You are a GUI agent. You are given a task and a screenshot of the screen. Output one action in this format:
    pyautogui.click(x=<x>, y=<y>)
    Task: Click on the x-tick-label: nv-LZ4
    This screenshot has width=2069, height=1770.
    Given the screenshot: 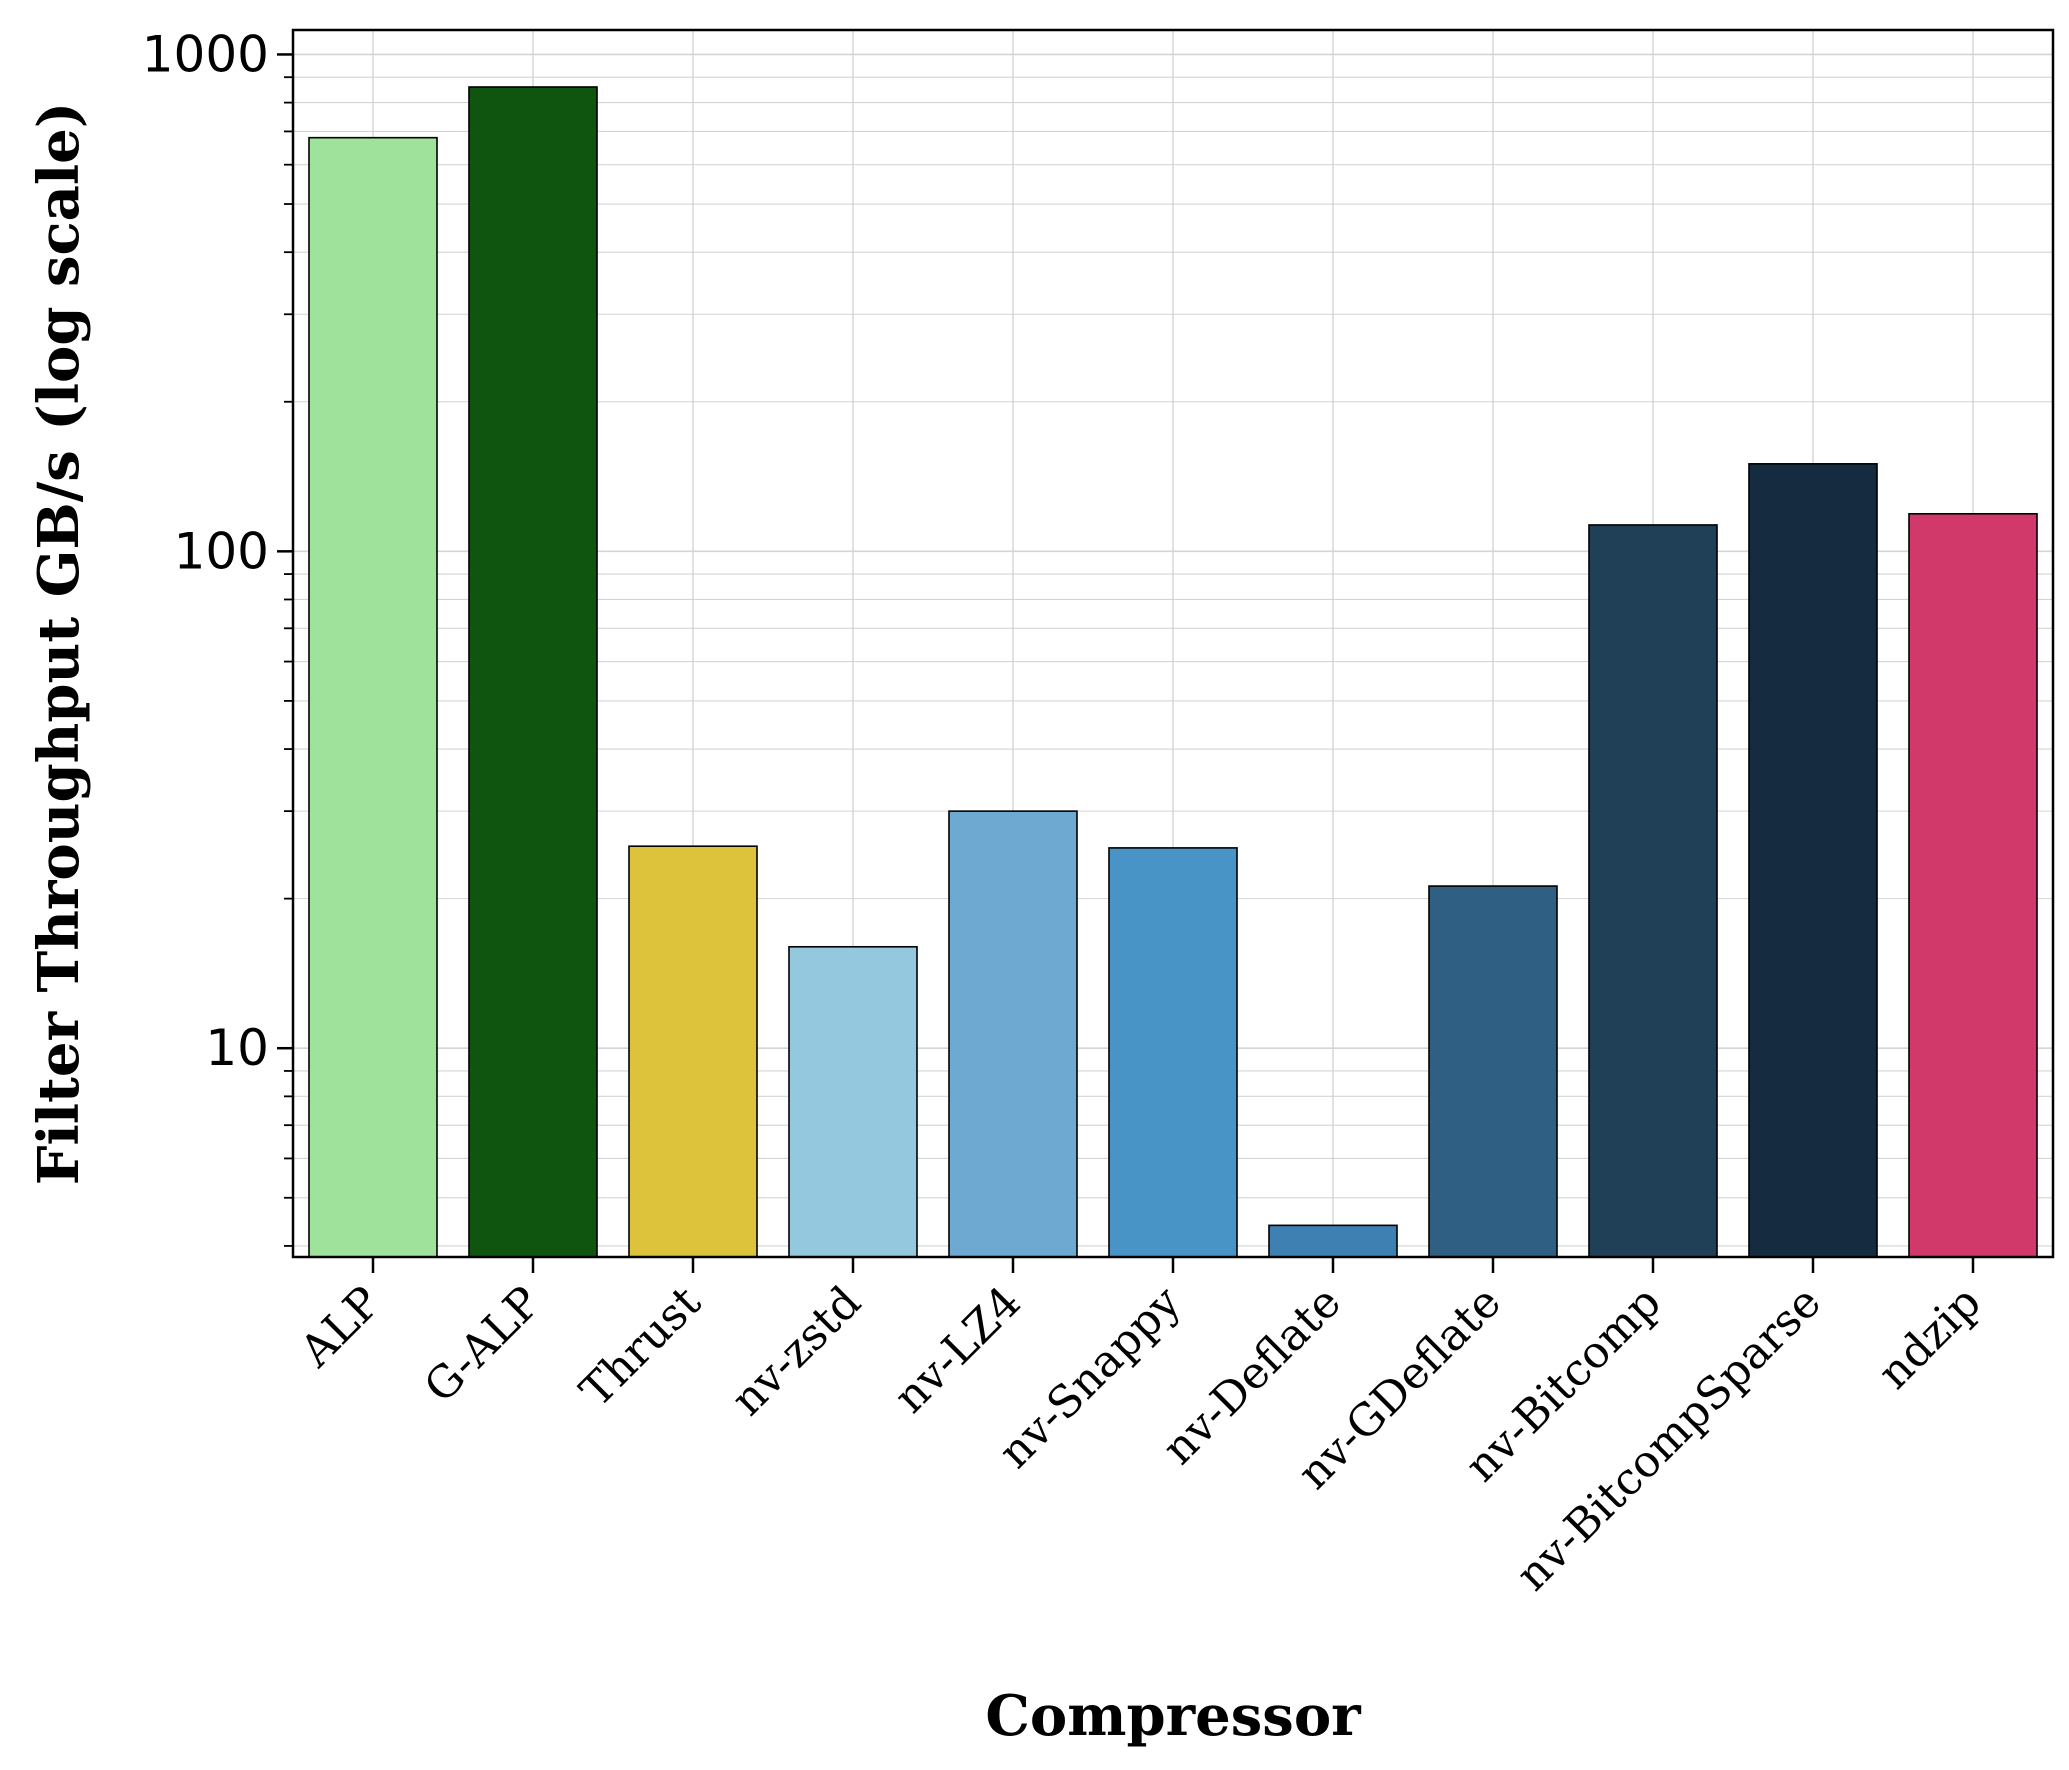 What is the action you would take?
    pyautogui.click(x=958, y=1350)
    